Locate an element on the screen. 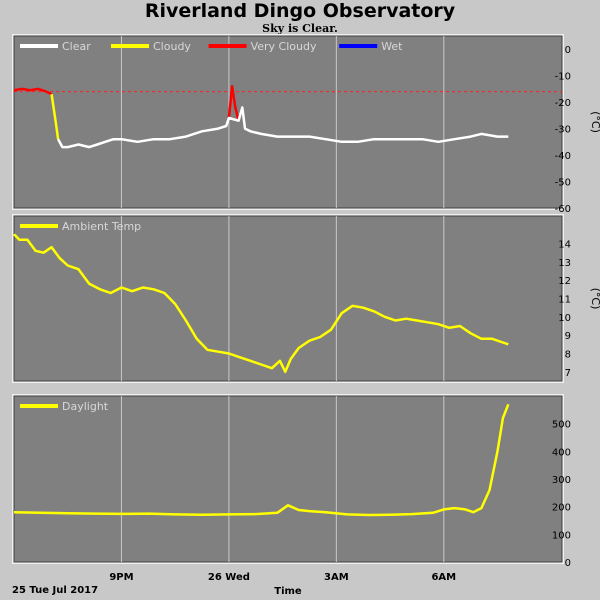 Image resolution: width=600 pixels, height=600 pixels. y-tick-label: 400 is located at coordinates (561, 452).